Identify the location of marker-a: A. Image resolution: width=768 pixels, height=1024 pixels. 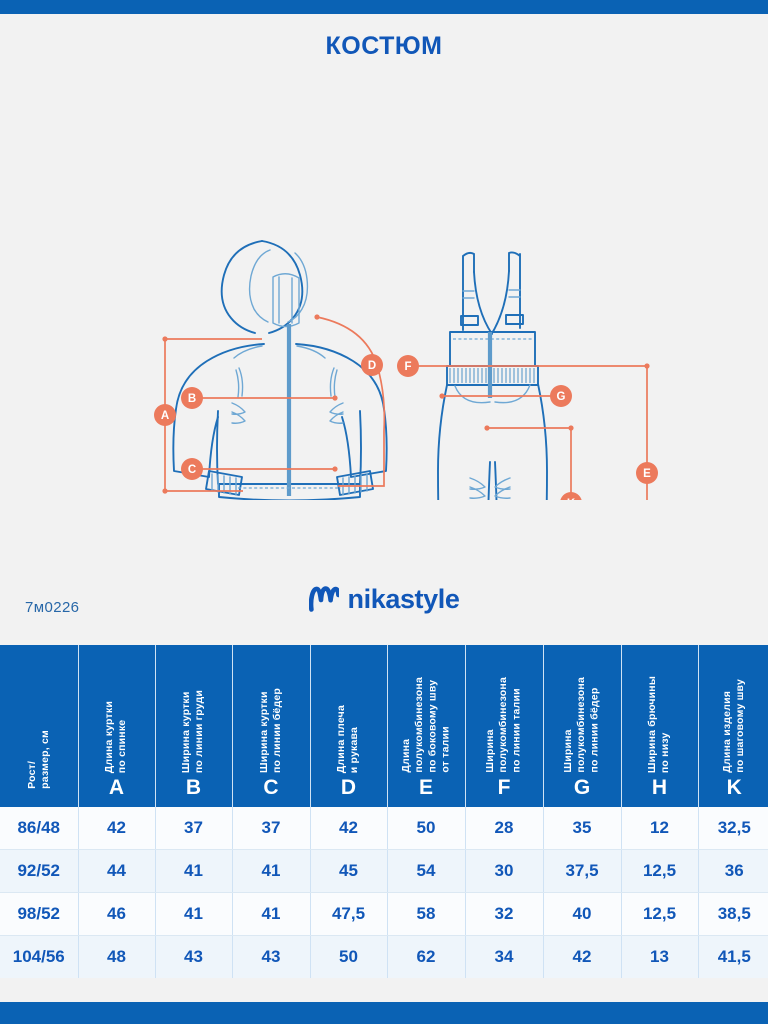
(165, 415).